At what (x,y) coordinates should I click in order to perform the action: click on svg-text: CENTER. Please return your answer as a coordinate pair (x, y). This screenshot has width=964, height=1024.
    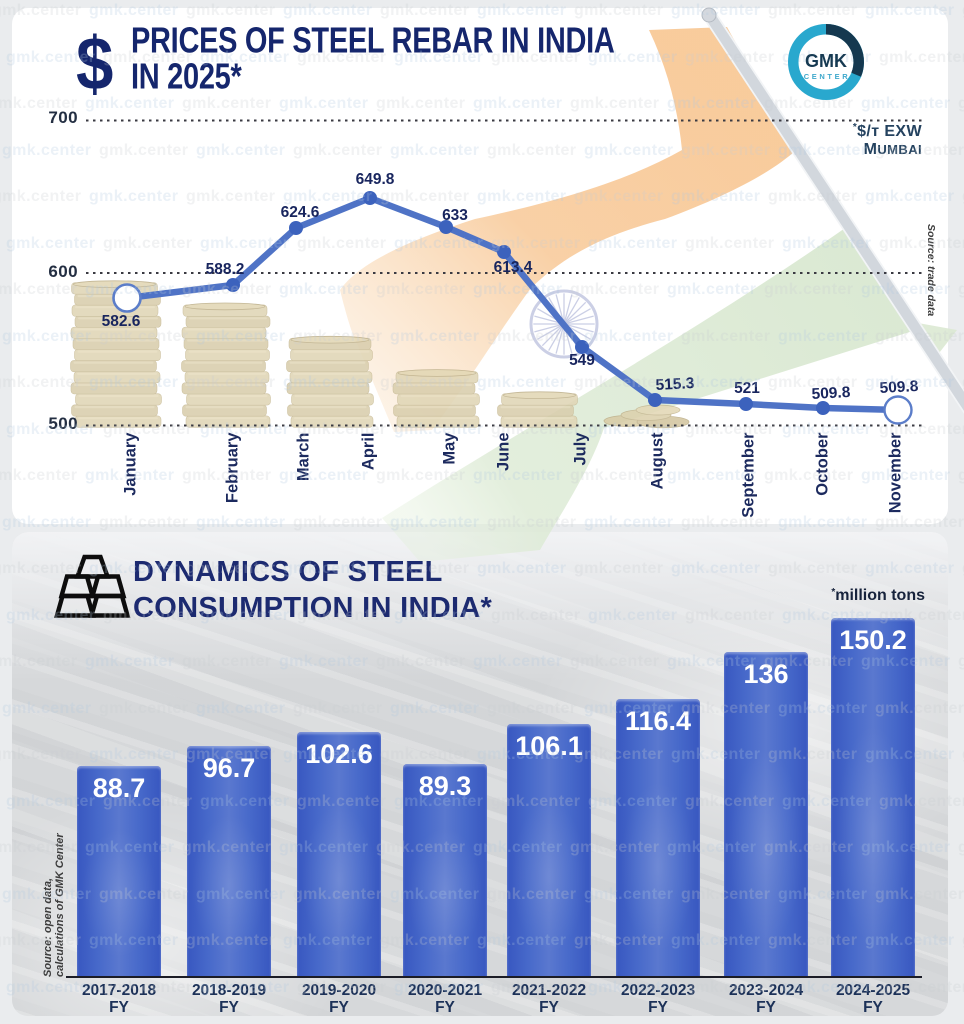
    Looking at the image, I should click on (827, 76).